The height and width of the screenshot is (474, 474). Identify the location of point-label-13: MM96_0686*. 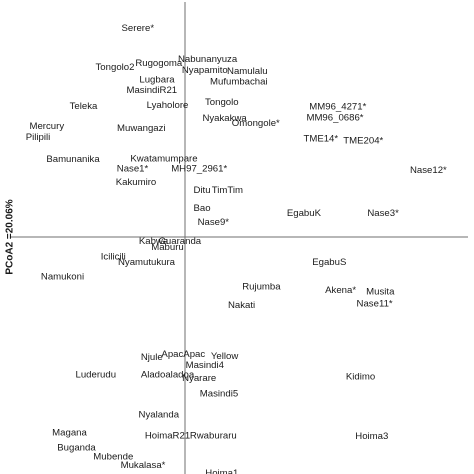
(334, 117).